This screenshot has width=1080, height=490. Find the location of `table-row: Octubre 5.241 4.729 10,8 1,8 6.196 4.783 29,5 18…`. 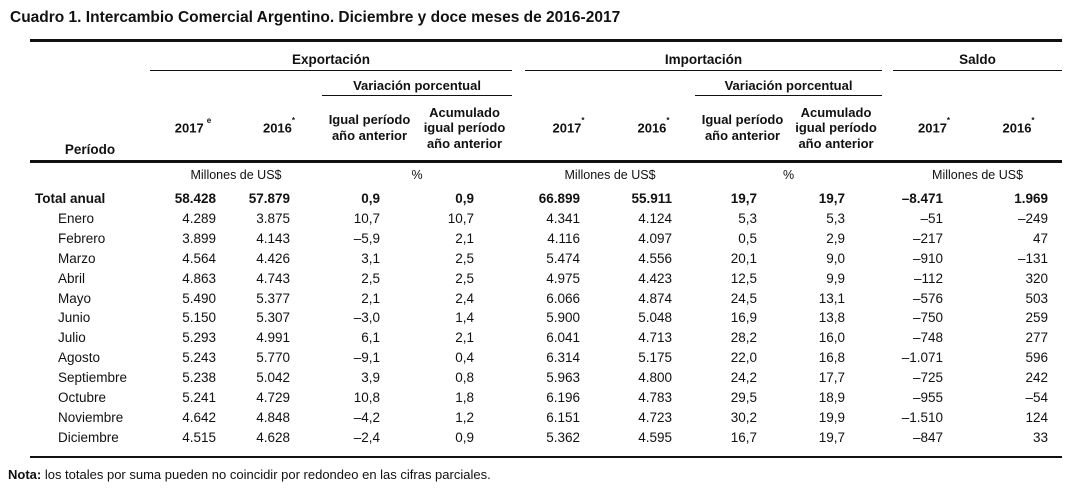

table-row: Octubre 5.241 4.729 10,8 1,8 6.196 4.783 29,5 18… is located at coordinates (546, 398).